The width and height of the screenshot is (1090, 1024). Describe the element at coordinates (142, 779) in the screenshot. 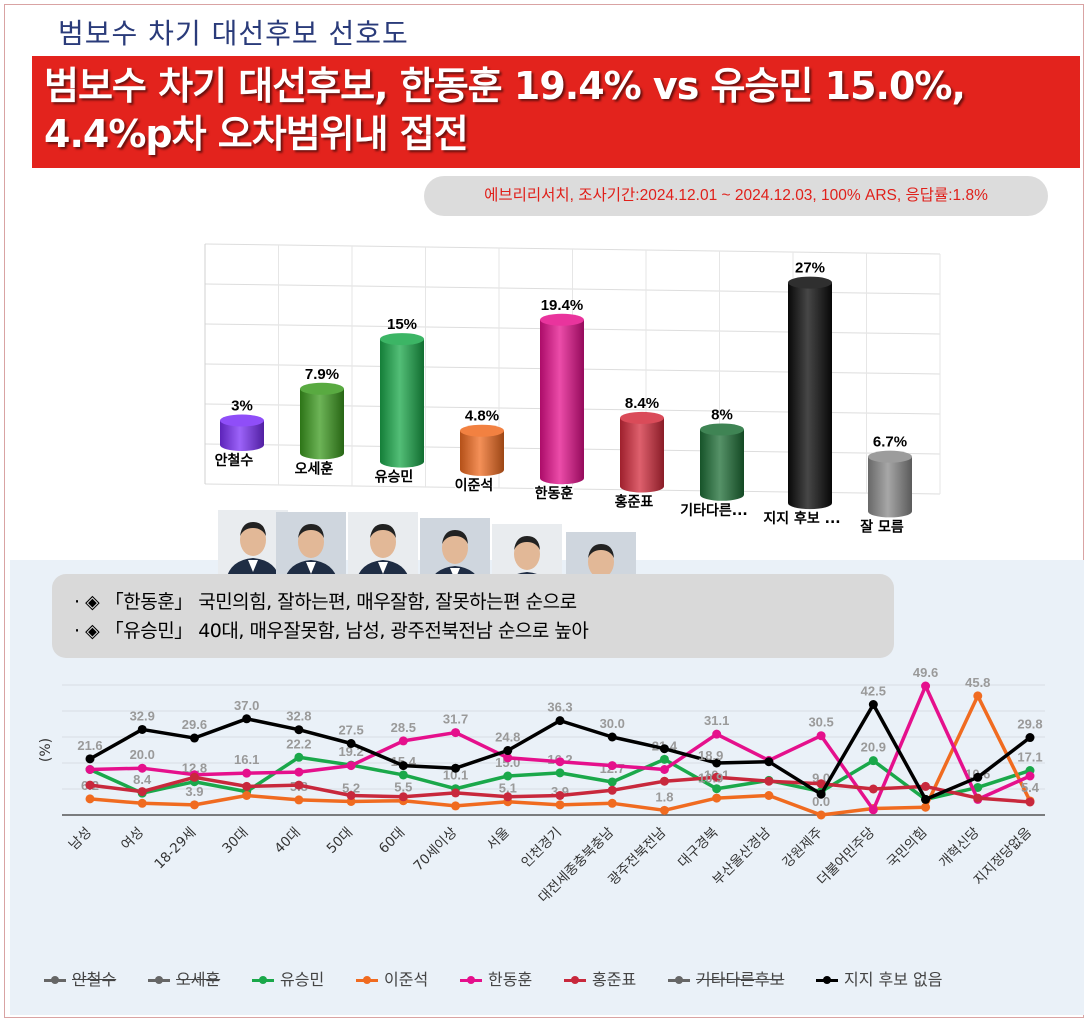

I see `data-label: 8.4` at that location.